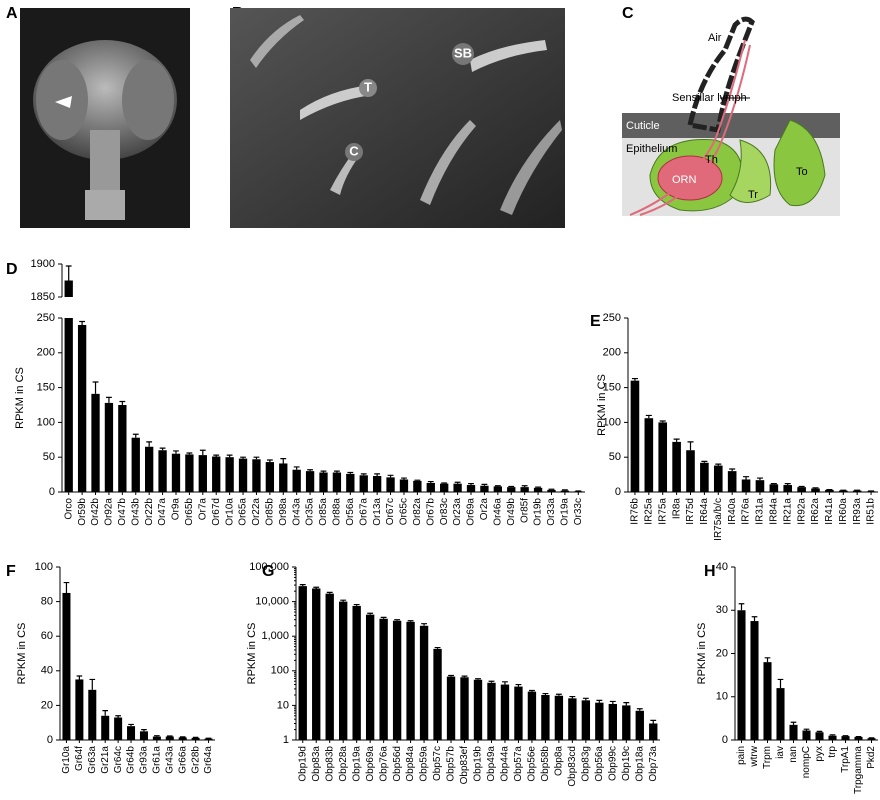 The height and width of the screenshot is (800, 880). I want to click on x-tick-label: Obp49a, so click(491, 764).